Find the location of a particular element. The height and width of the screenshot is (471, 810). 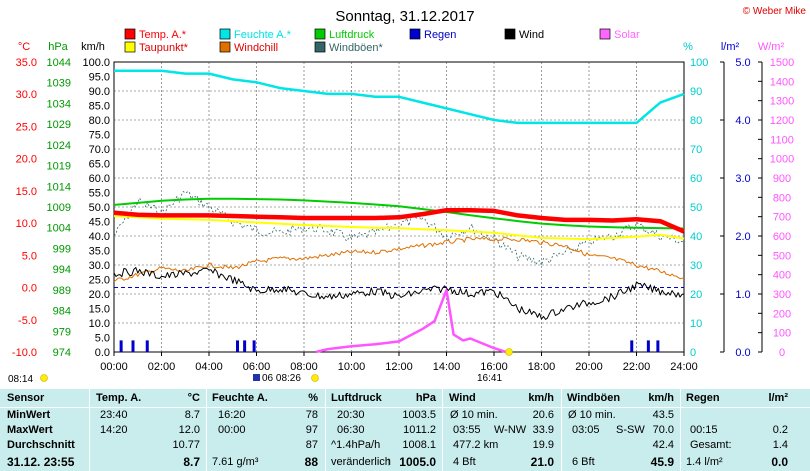

solar-axis-unit: W/m² is located at coordinates (771, 47).